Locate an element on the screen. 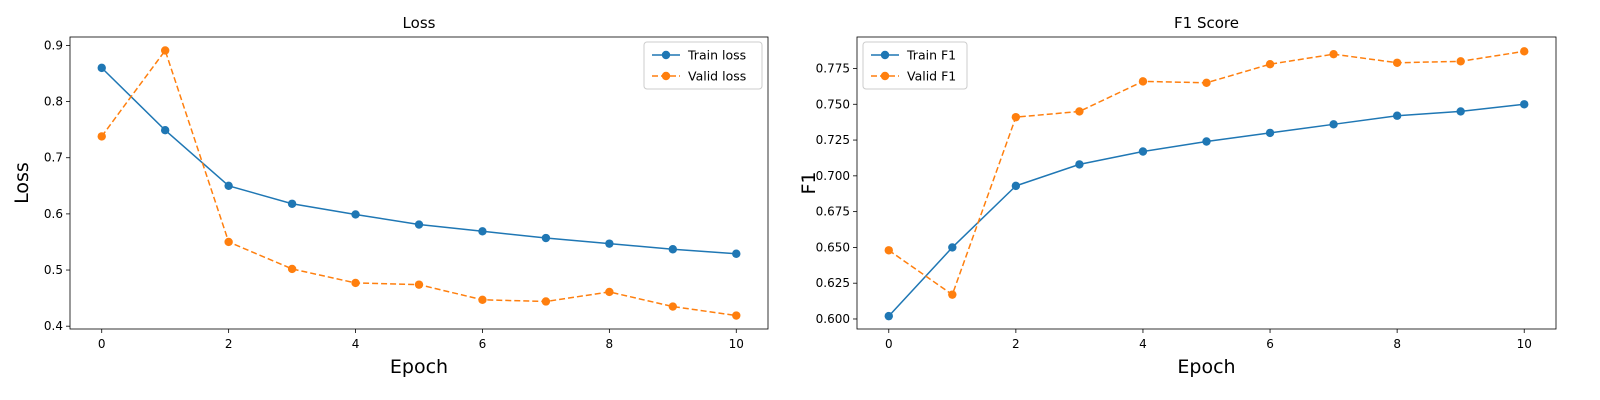 This screenshot has height=400, width=1600. legend: Train loss Valid loss is located at coordinates (703, 65).